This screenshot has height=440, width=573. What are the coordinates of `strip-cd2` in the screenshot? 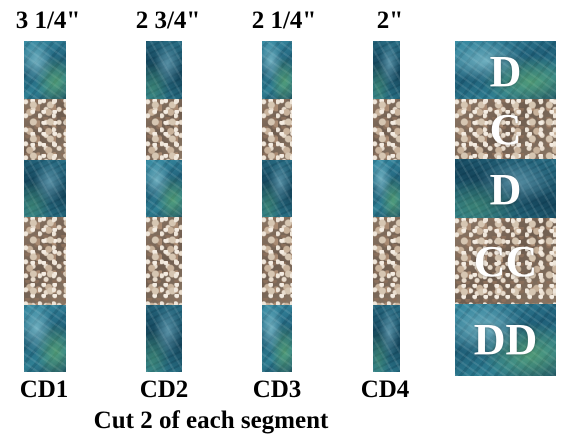 It's located at (164, 206).